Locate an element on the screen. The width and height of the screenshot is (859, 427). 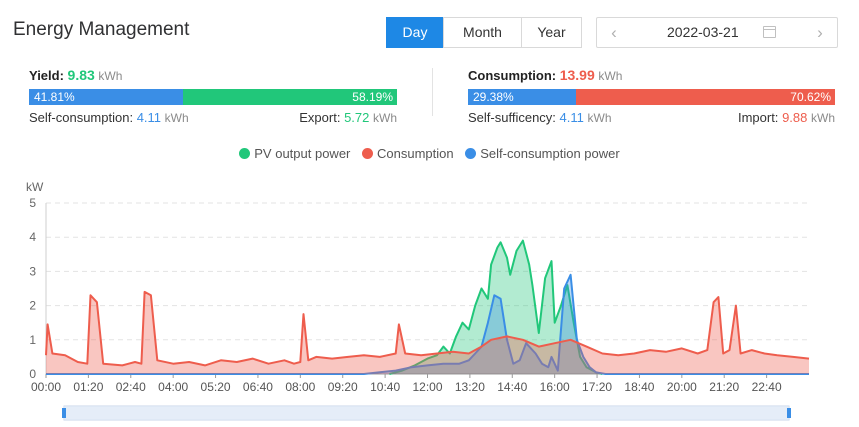
self-sufficiency-value: 4.11 is located at coordinates (571, 117).